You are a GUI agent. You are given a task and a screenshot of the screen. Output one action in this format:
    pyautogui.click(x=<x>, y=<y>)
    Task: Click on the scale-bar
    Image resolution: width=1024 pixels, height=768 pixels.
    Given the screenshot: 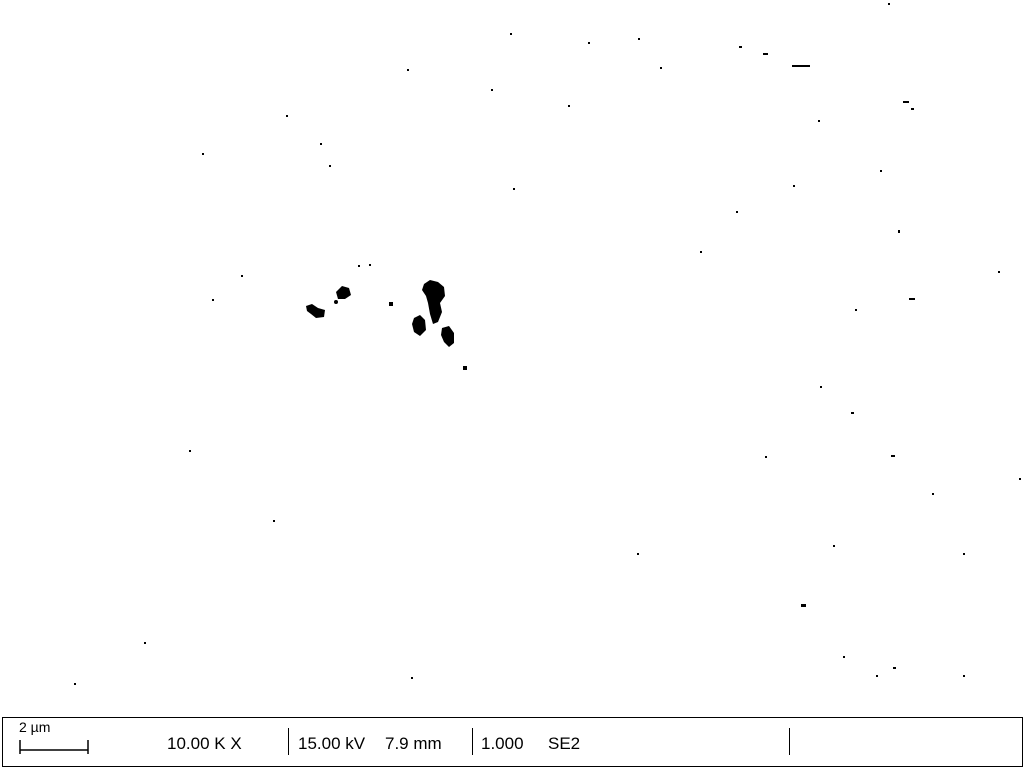 What is the action you would take?
    pyautogui.click(x=54, y=747)
    